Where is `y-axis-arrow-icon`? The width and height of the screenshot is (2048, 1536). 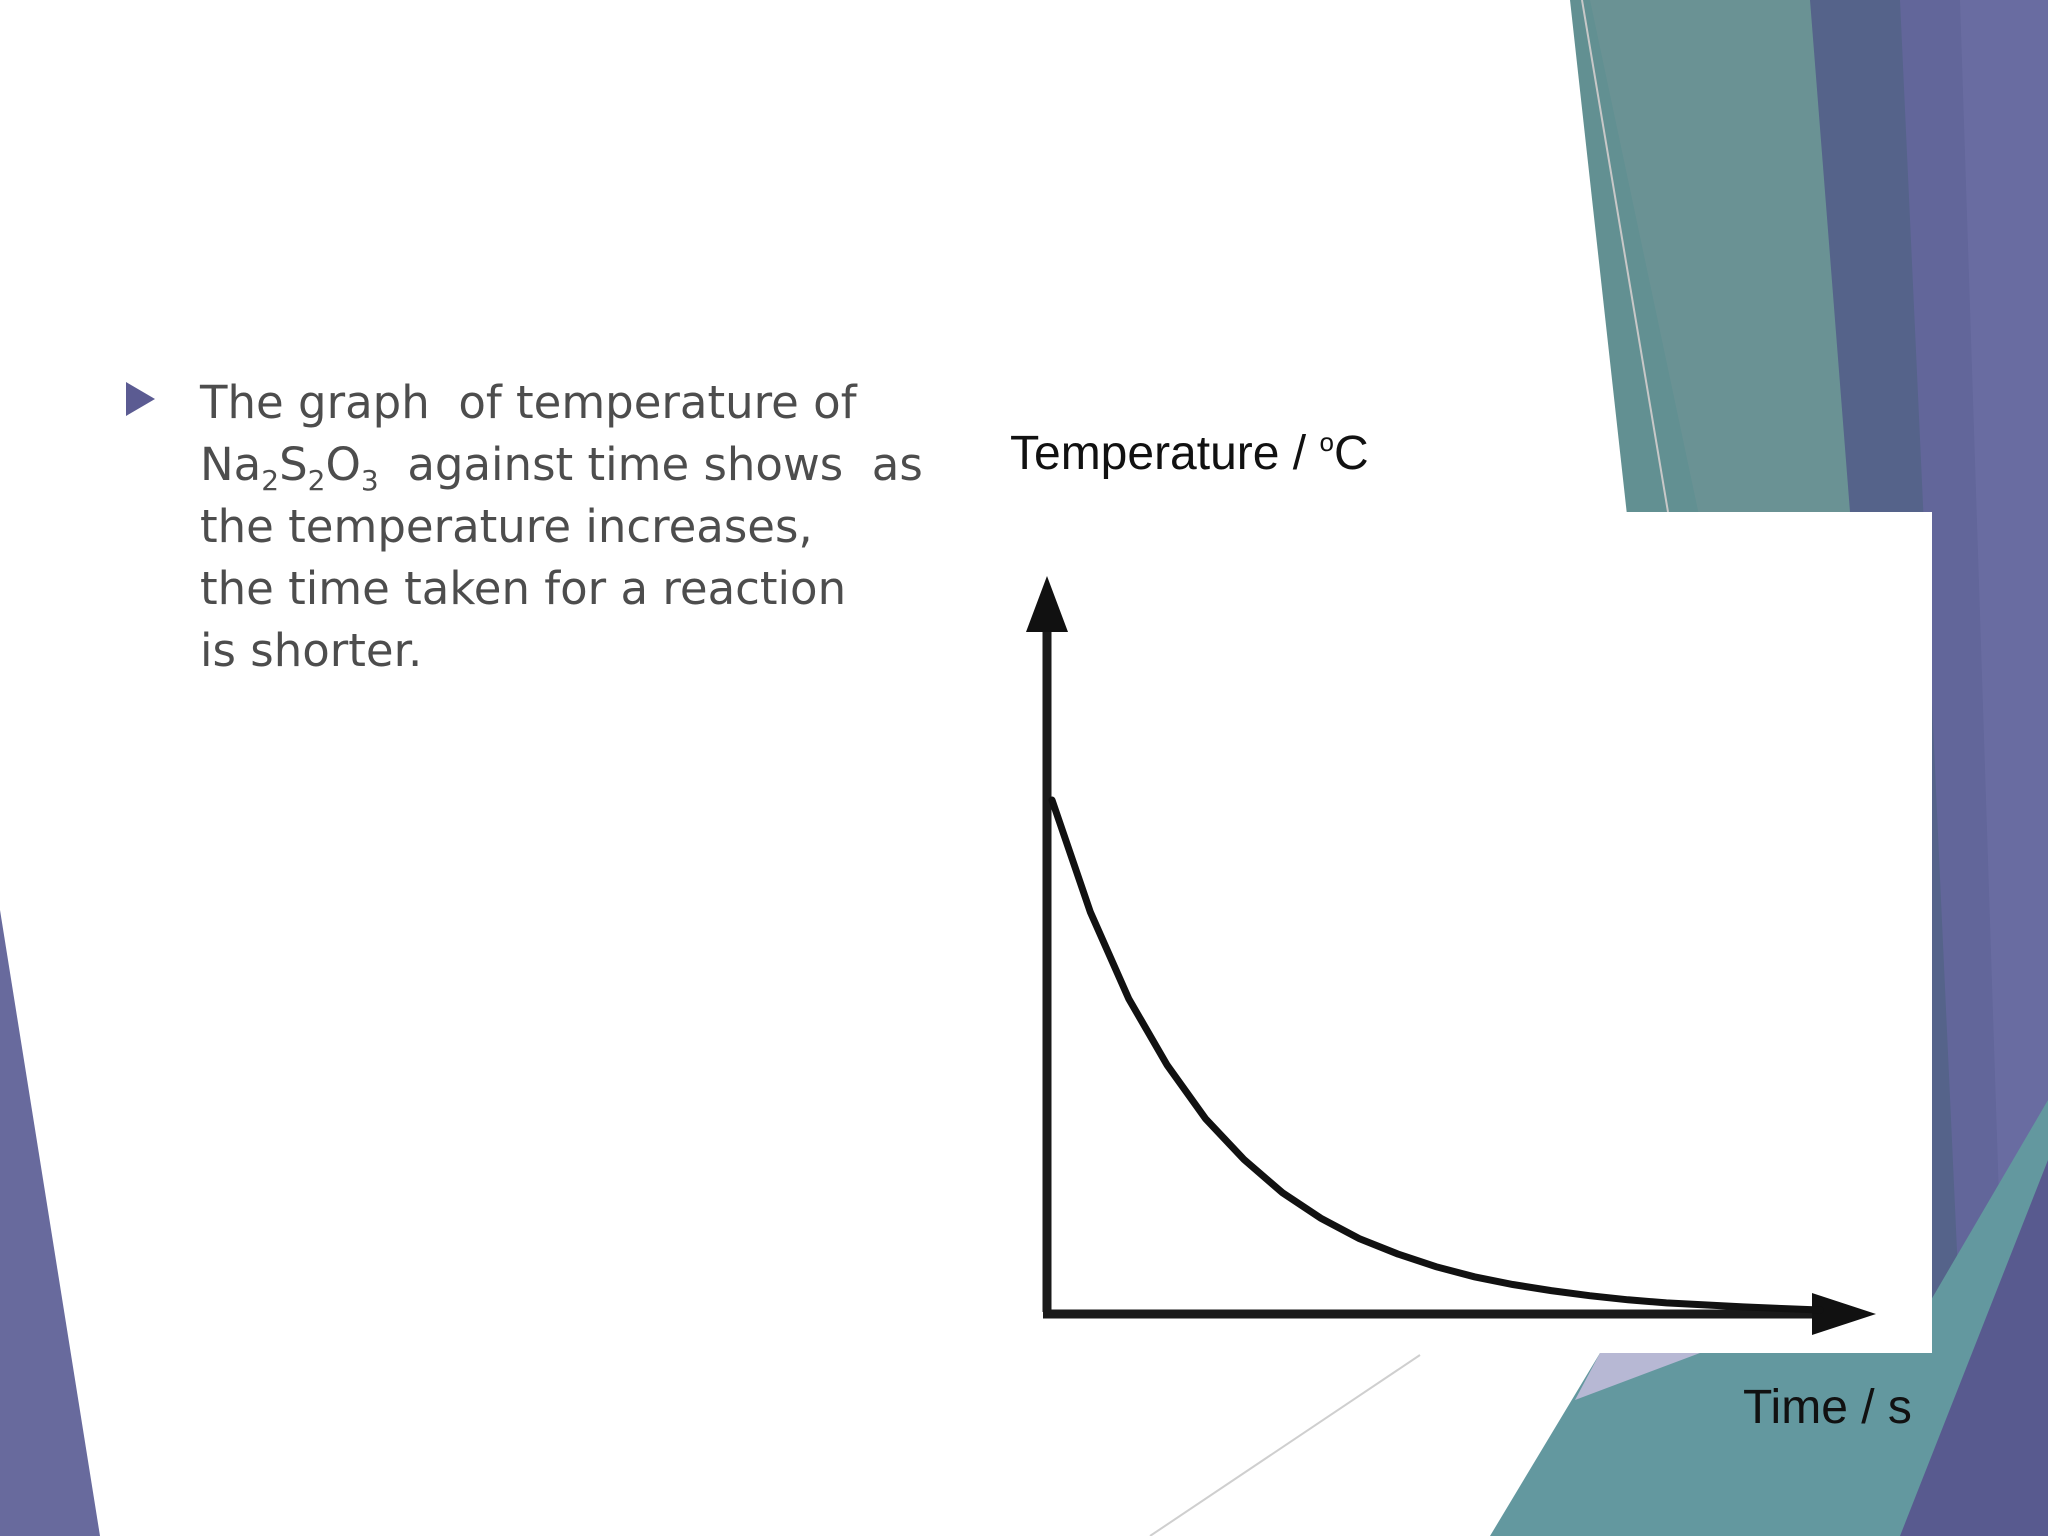 y-axis-arrow-icon is located at coordinates (1047, 604).